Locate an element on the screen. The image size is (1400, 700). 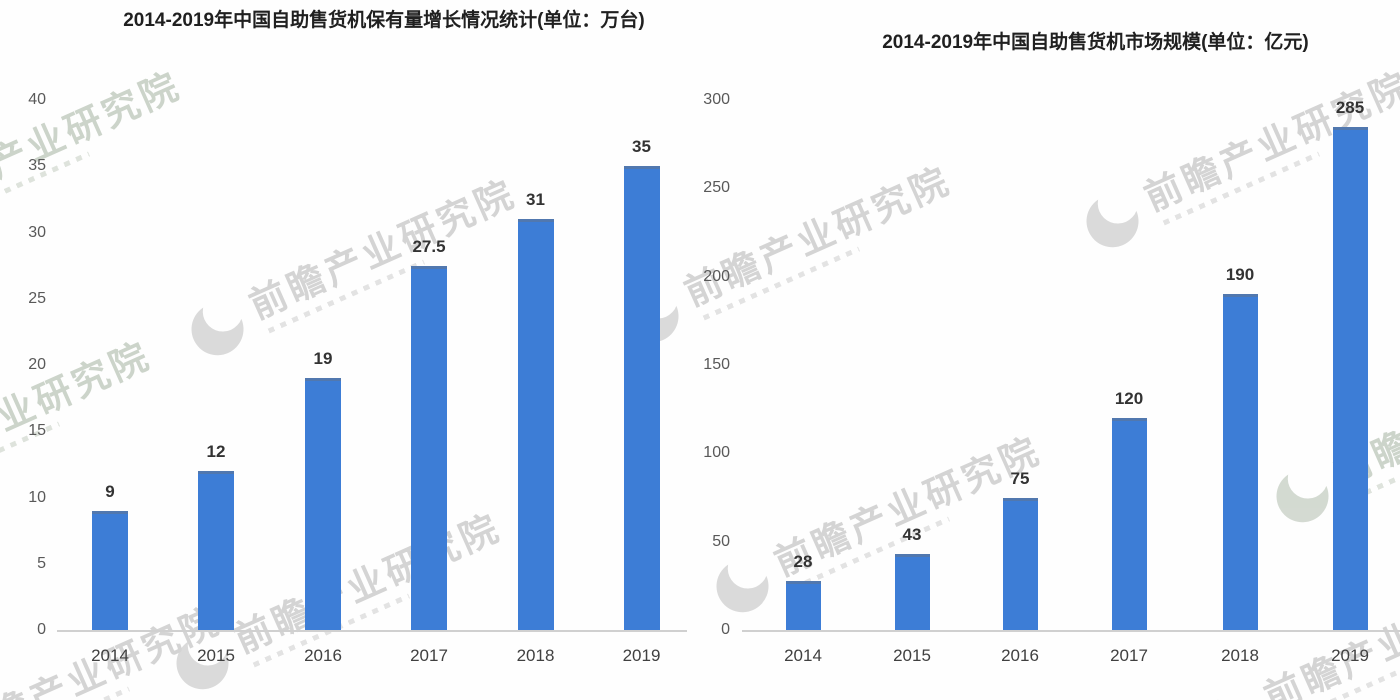
bar-value-label: 28 is located at coordinates (803, 561).